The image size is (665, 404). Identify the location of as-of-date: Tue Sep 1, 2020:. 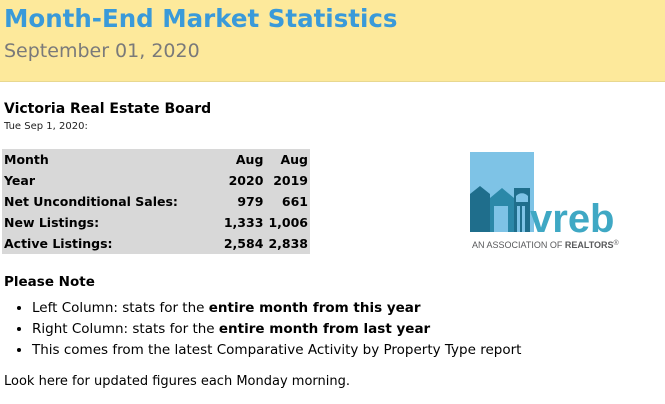
(46, 126).